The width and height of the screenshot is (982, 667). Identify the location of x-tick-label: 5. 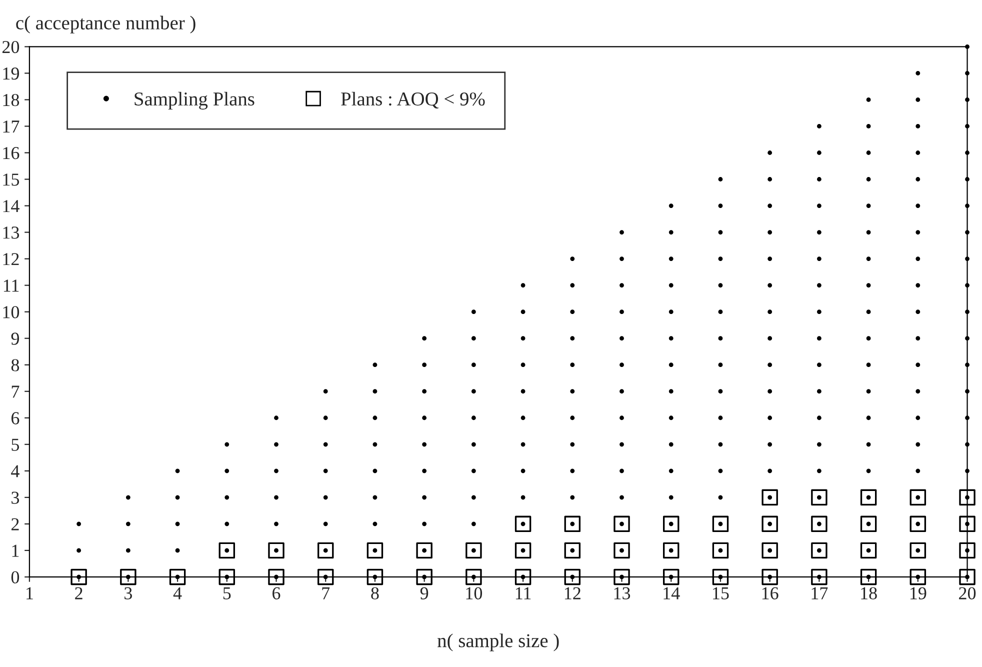
(227, 593).